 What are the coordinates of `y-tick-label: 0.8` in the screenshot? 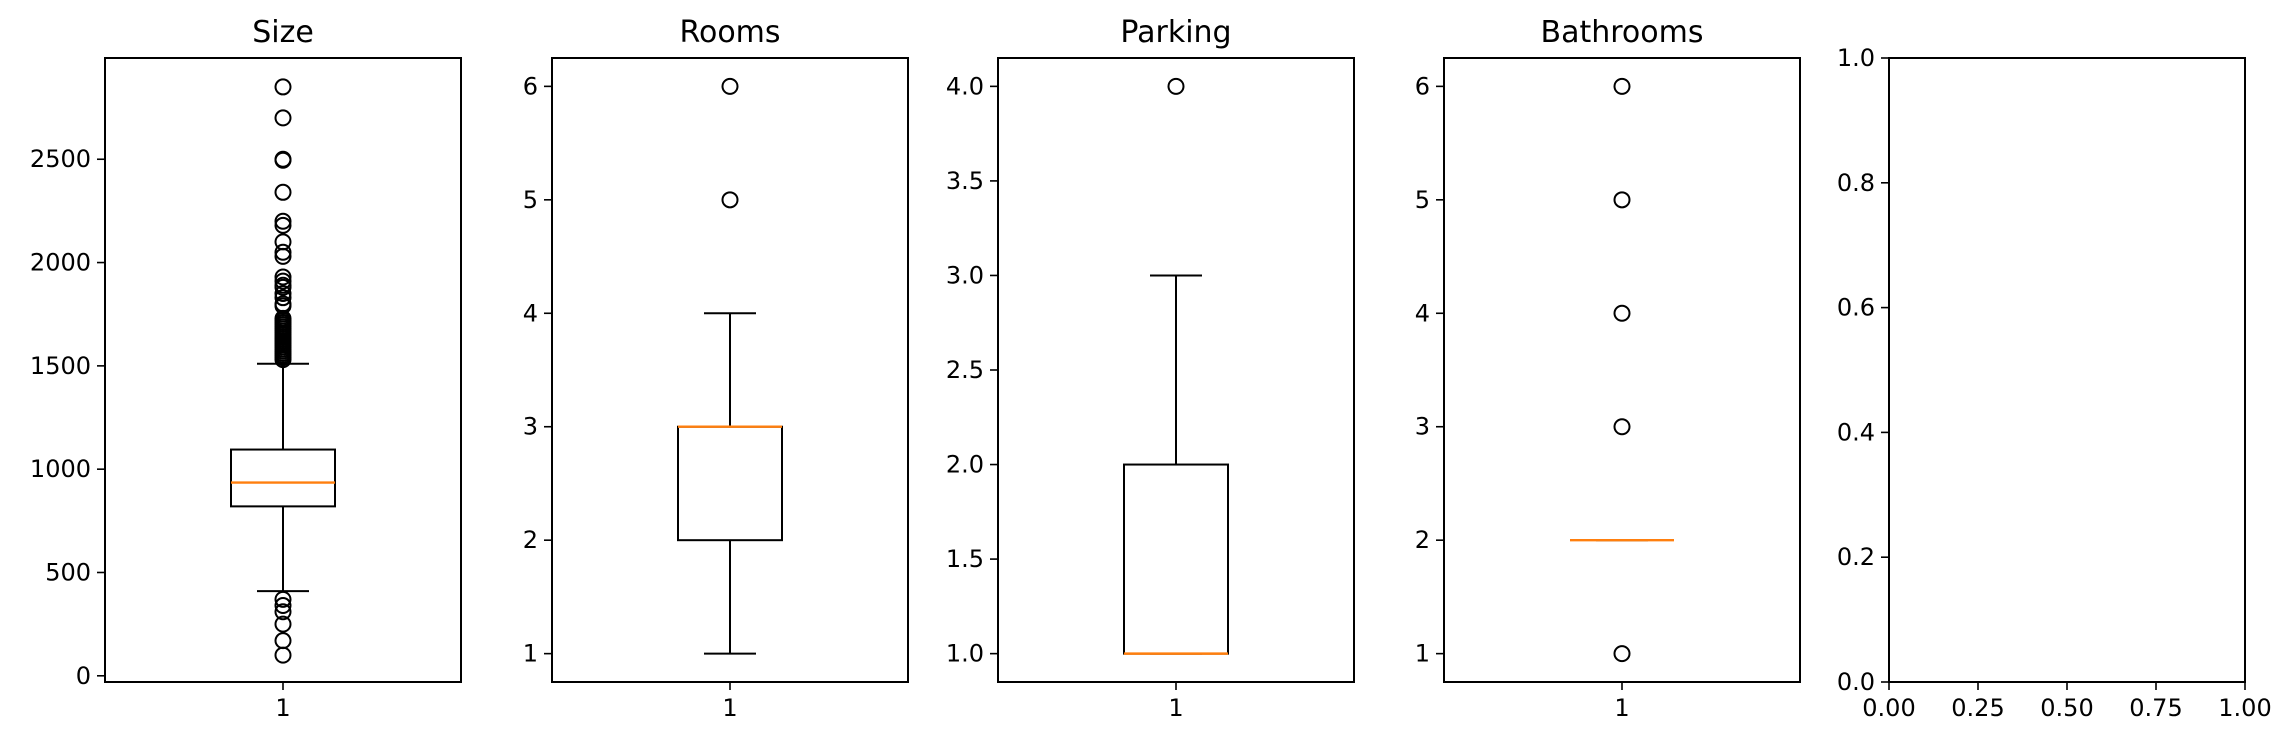 It's located at (1856, 183).